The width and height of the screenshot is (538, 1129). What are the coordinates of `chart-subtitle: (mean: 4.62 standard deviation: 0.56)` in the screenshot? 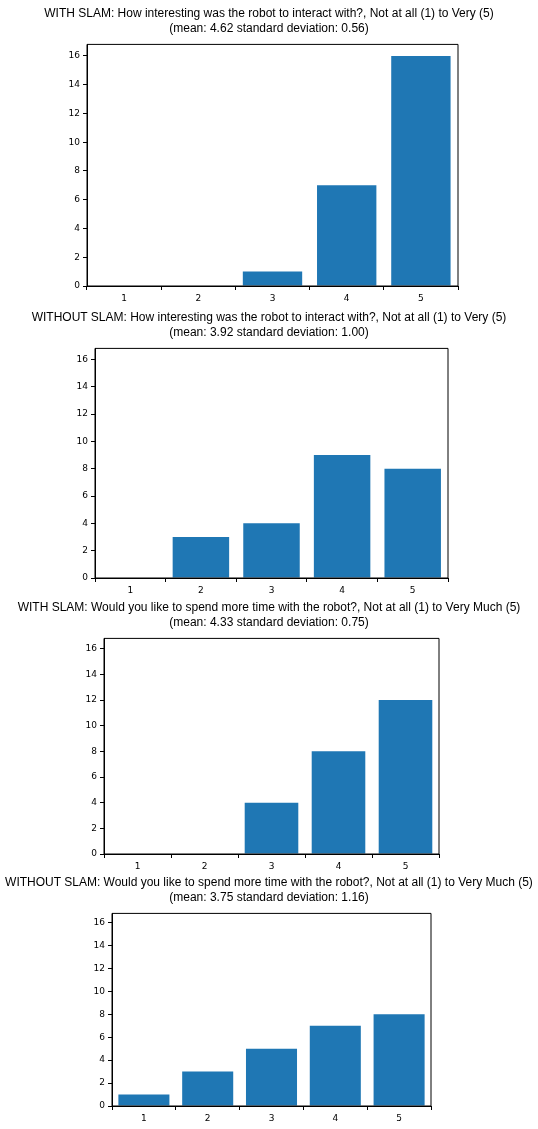 It's located at (269, 28).